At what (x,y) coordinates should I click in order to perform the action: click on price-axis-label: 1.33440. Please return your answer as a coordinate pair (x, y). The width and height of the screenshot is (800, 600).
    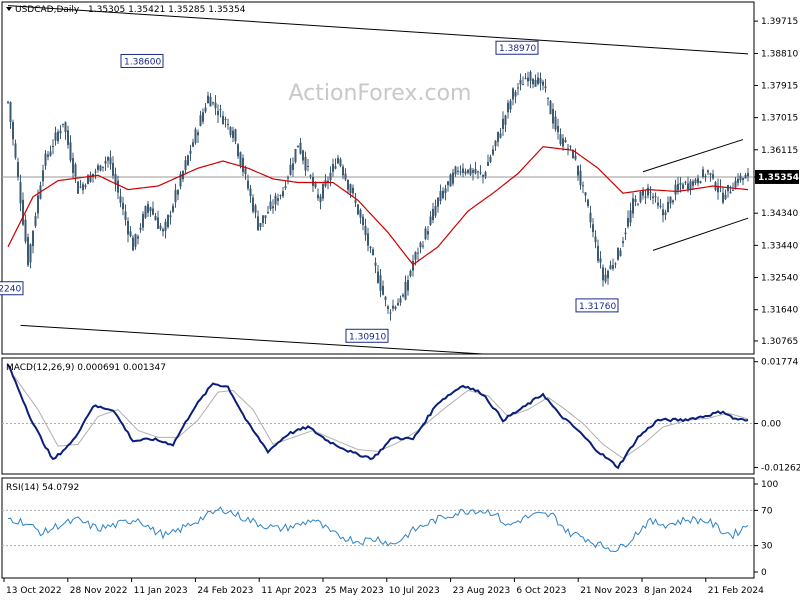
    Looking at the image, I should click on (779, 246).